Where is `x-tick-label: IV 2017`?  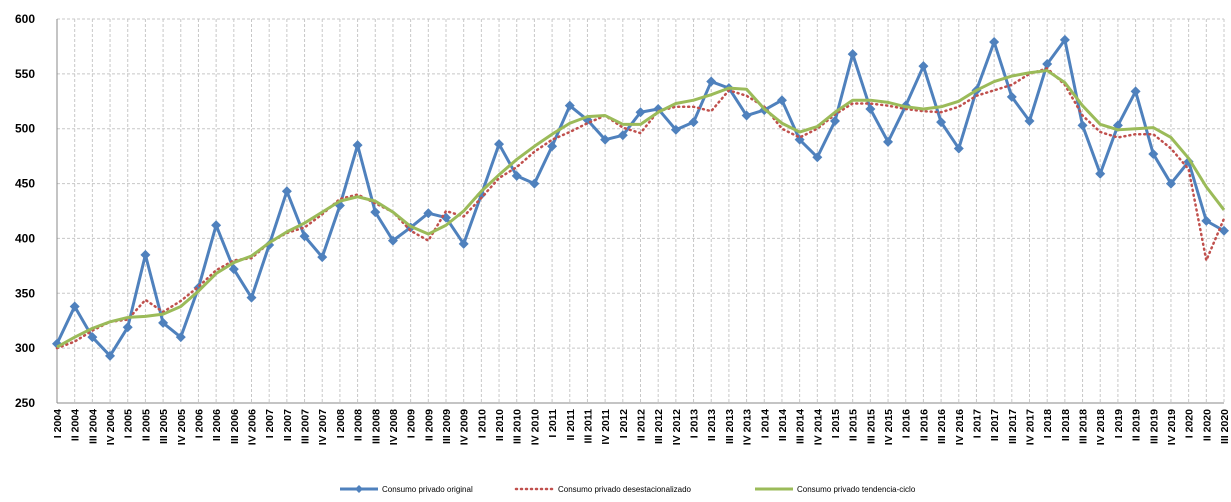
x-tick-label: IV 2017 is located at coordinates (1031, 427).